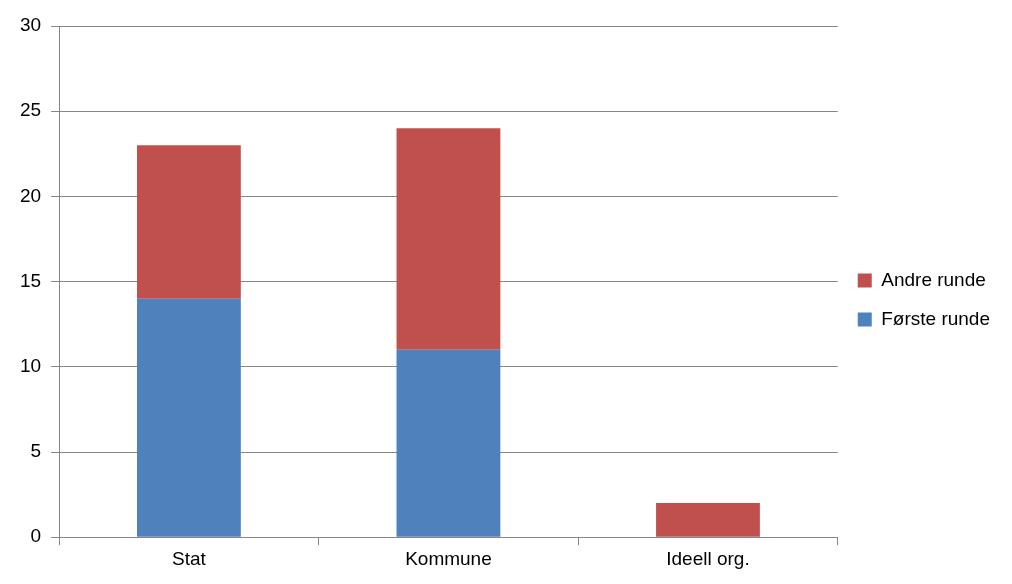 This screenshot has width=1012, height=584. What do you see at coordinates (30, 280) in the screenshot?
I see `y-tick-label: 15` at bounding box center [30, 280].